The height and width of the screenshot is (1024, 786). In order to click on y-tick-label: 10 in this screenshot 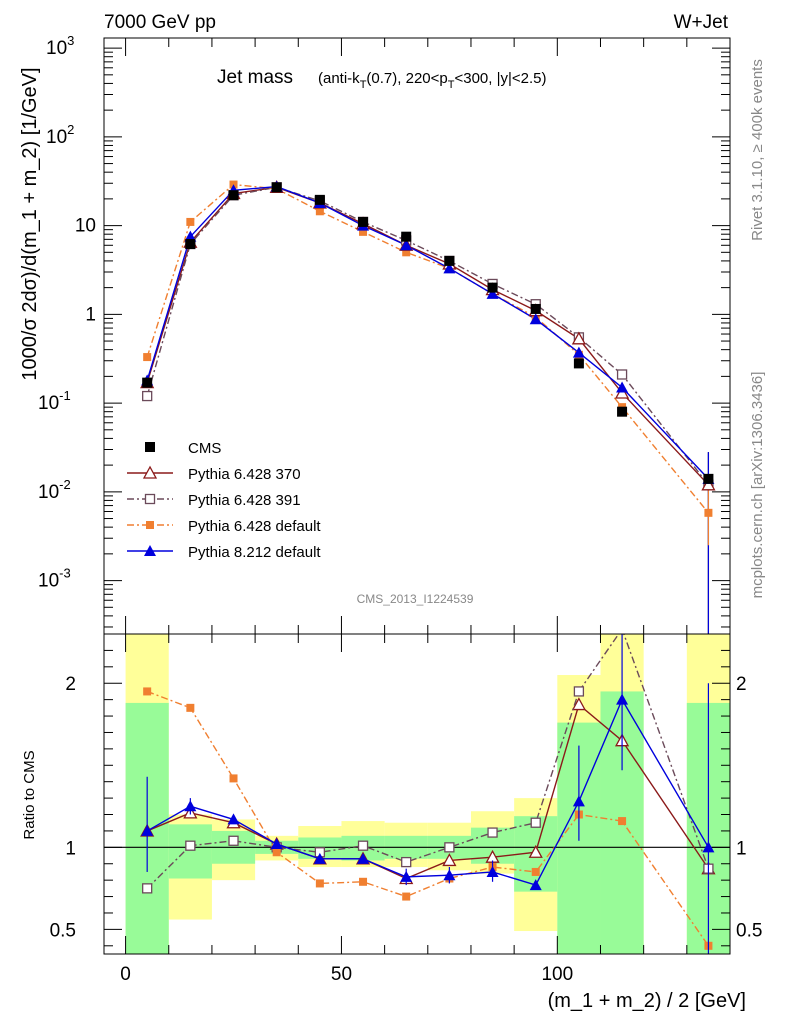, I will do `click(85, 226)`.